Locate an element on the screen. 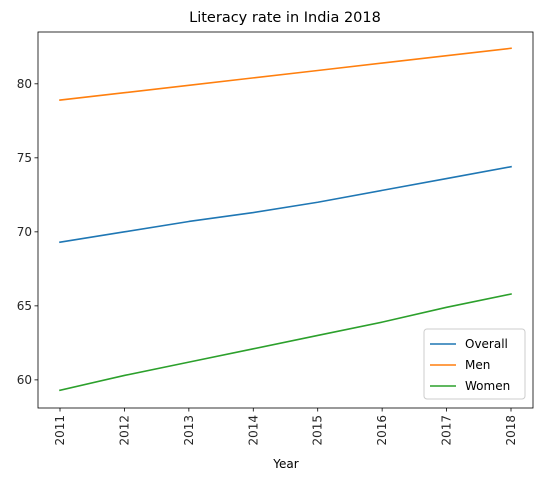  y-tick-label: 65 is located at coordinates (24, 306).